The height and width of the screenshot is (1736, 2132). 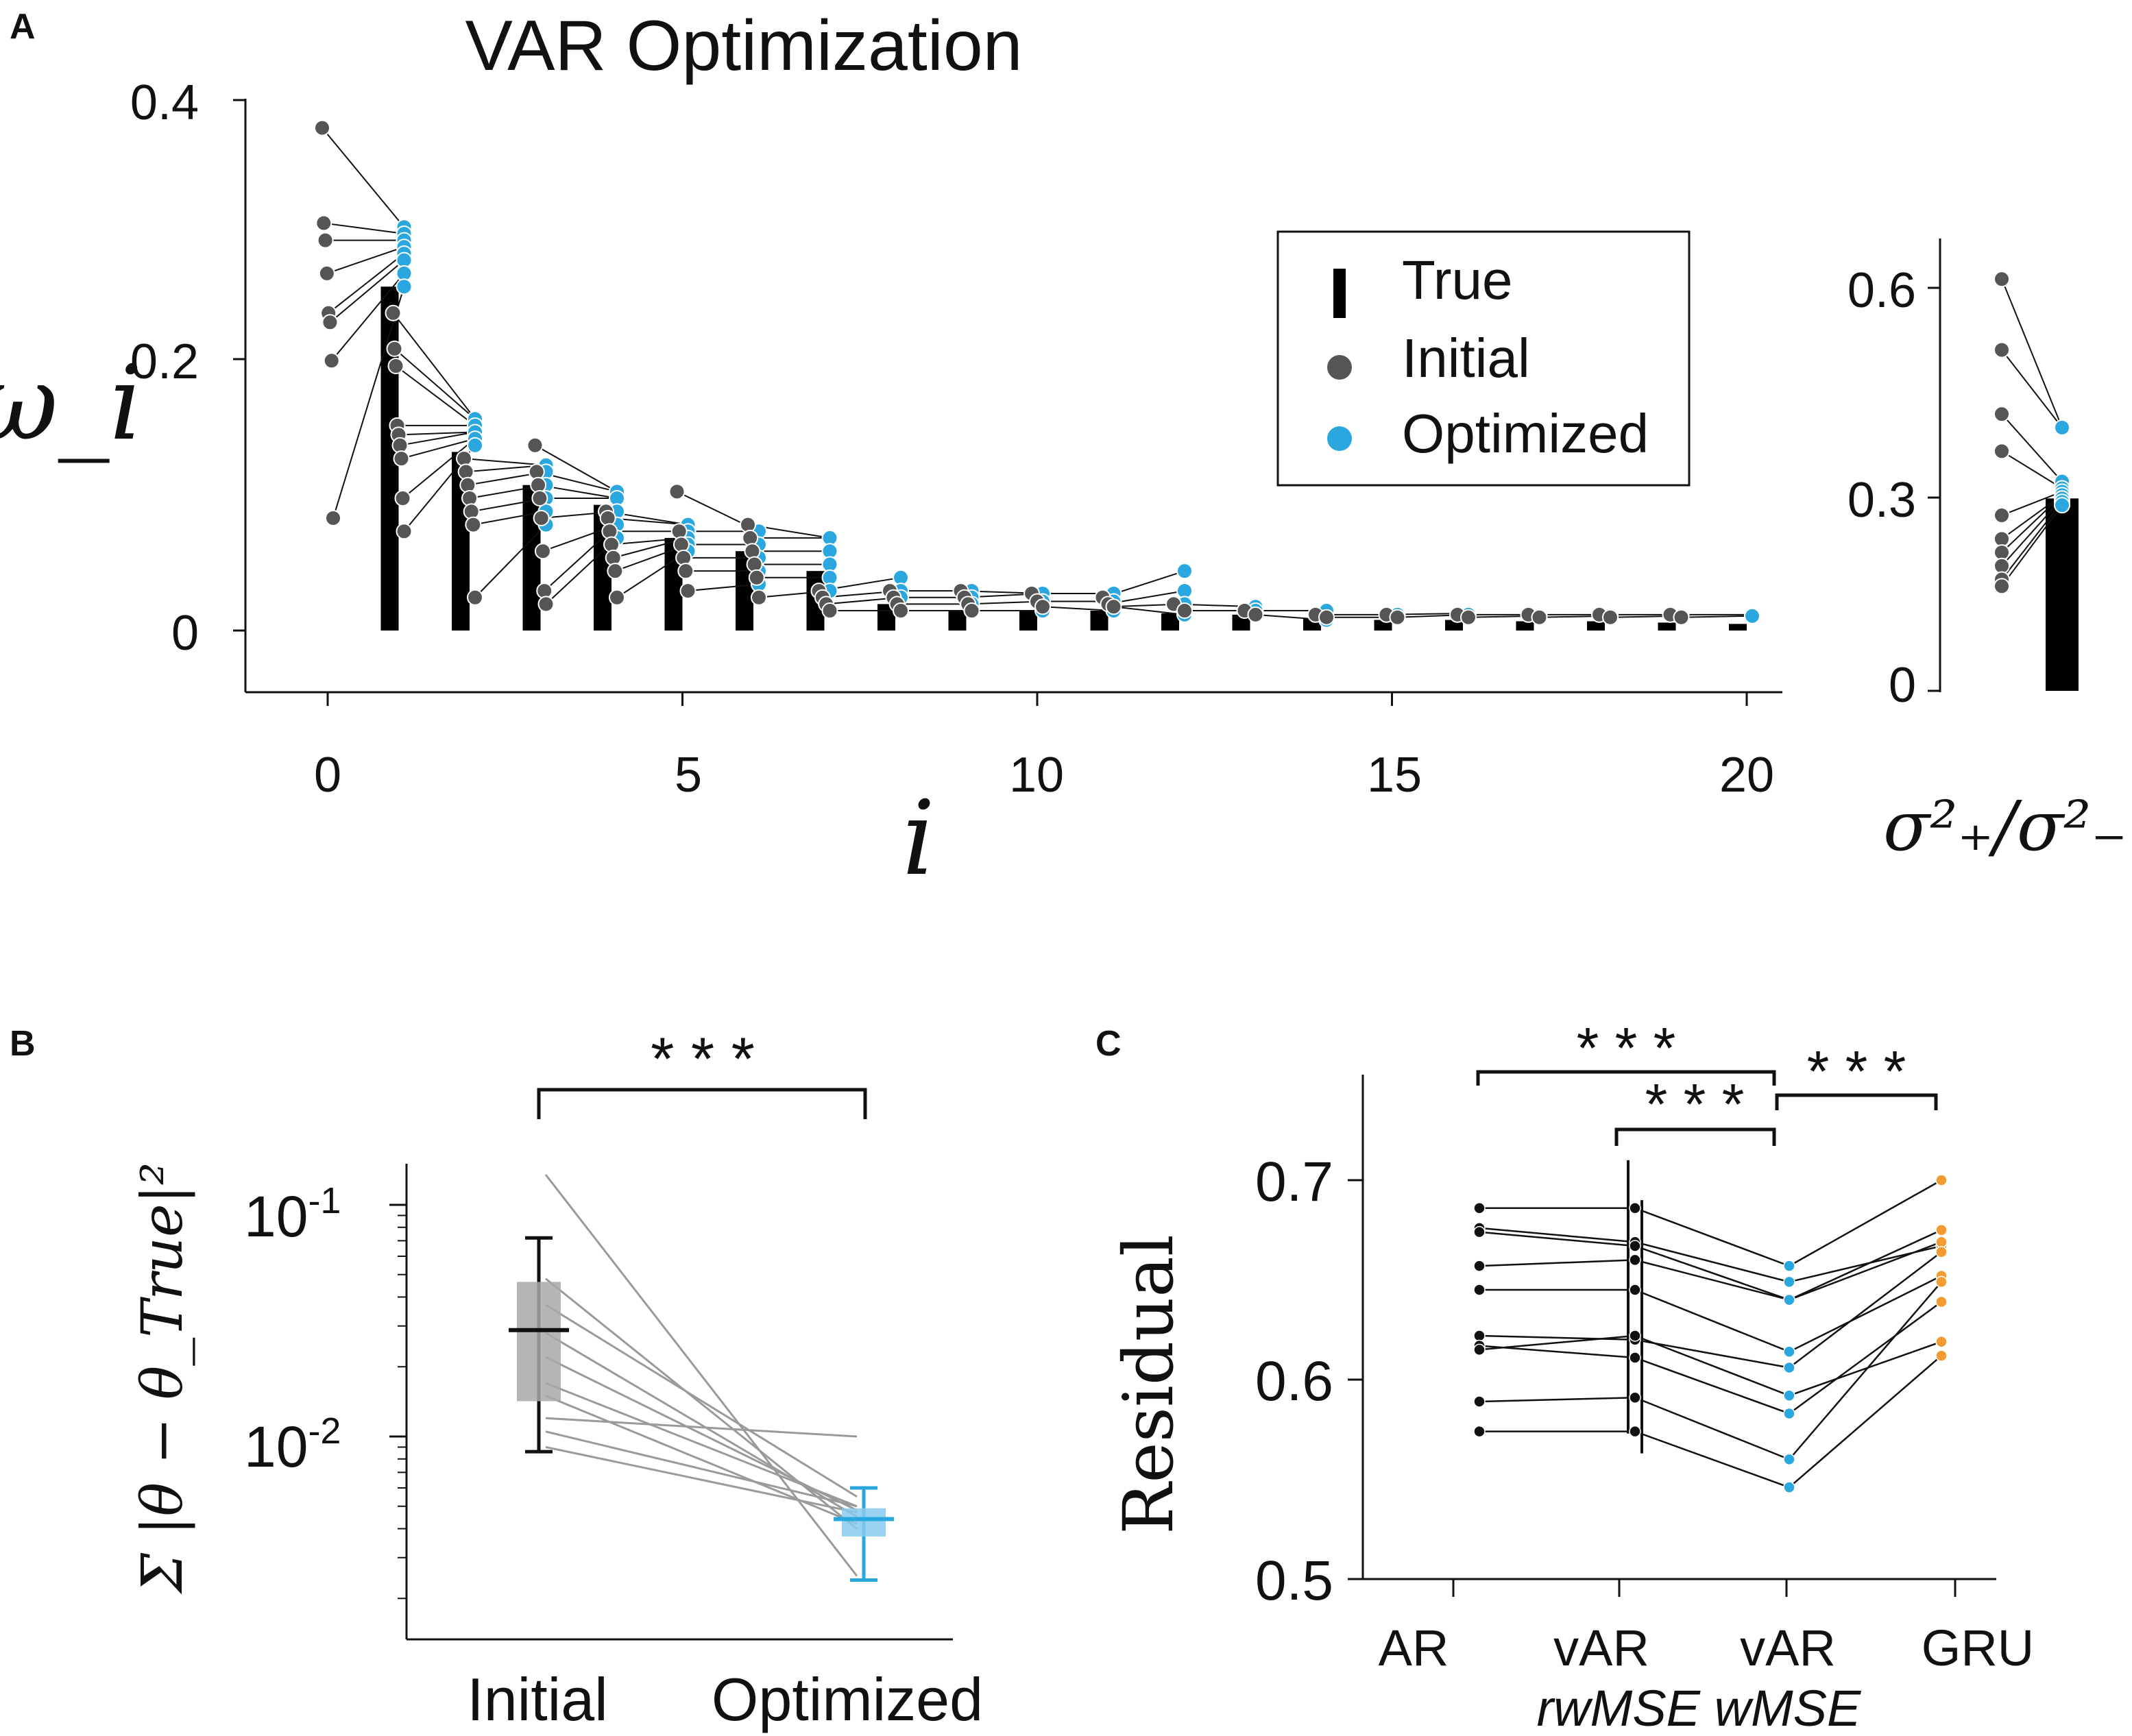 I want to click on b-xtick-label: Optimized, so click(x=847, y=1699).